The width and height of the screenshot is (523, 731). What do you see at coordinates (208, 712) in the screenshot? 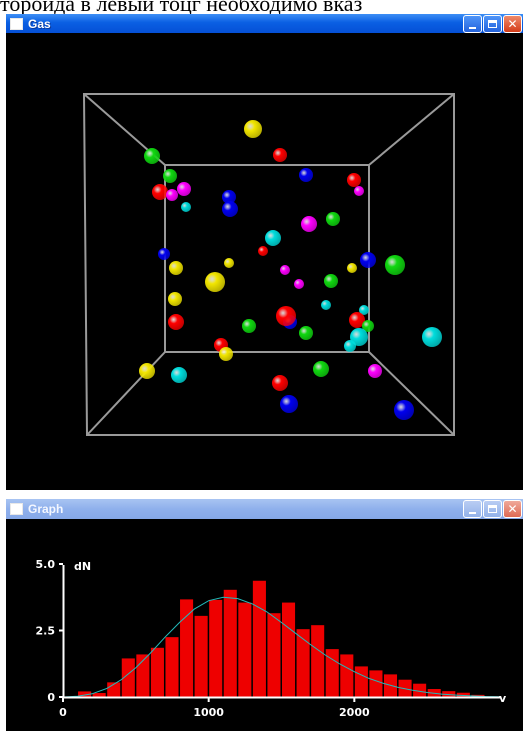
I see `x-tick-label: 1000` at bounding box center [208, 712].